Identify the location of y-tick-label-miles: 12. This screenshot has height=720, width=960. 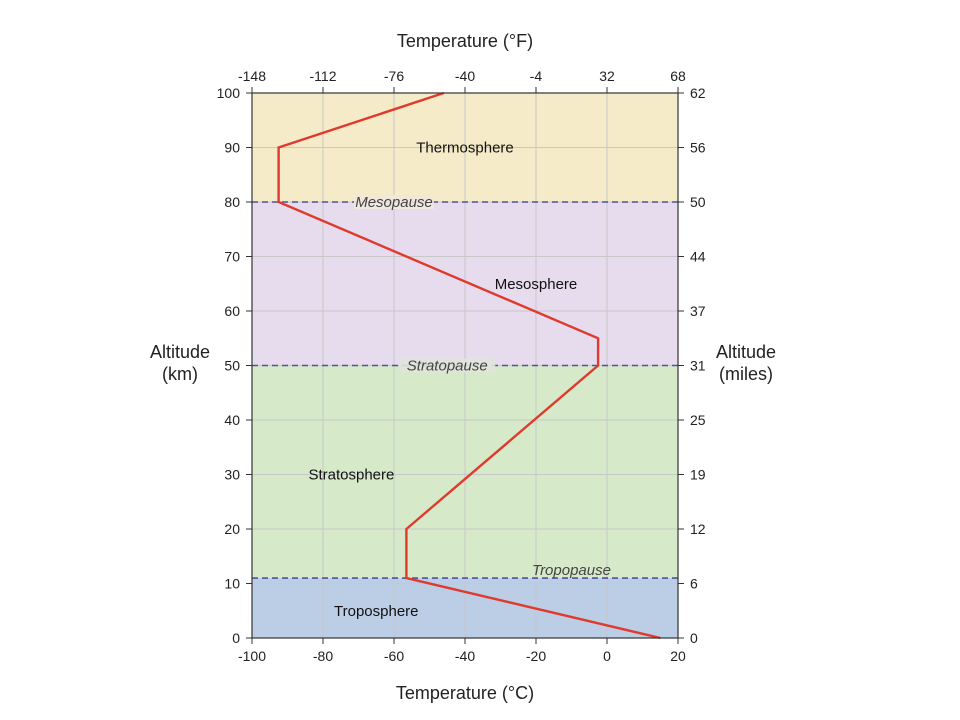
(698, 529).